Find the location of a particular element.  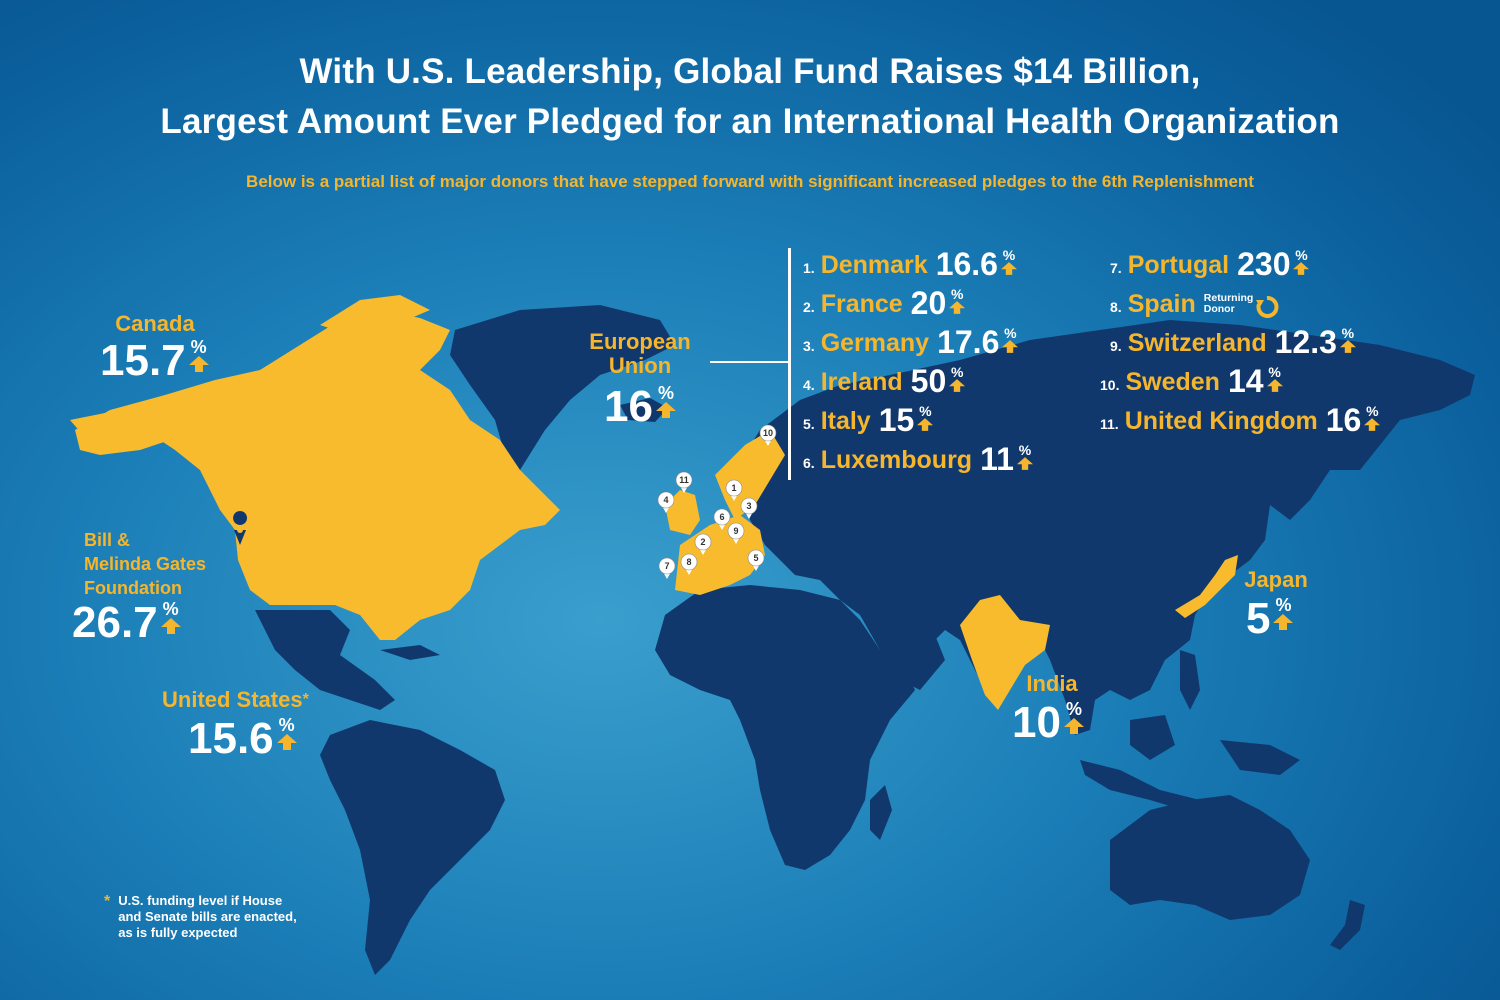

eu-list-country: Denmark is located at coordinates (874, 265).